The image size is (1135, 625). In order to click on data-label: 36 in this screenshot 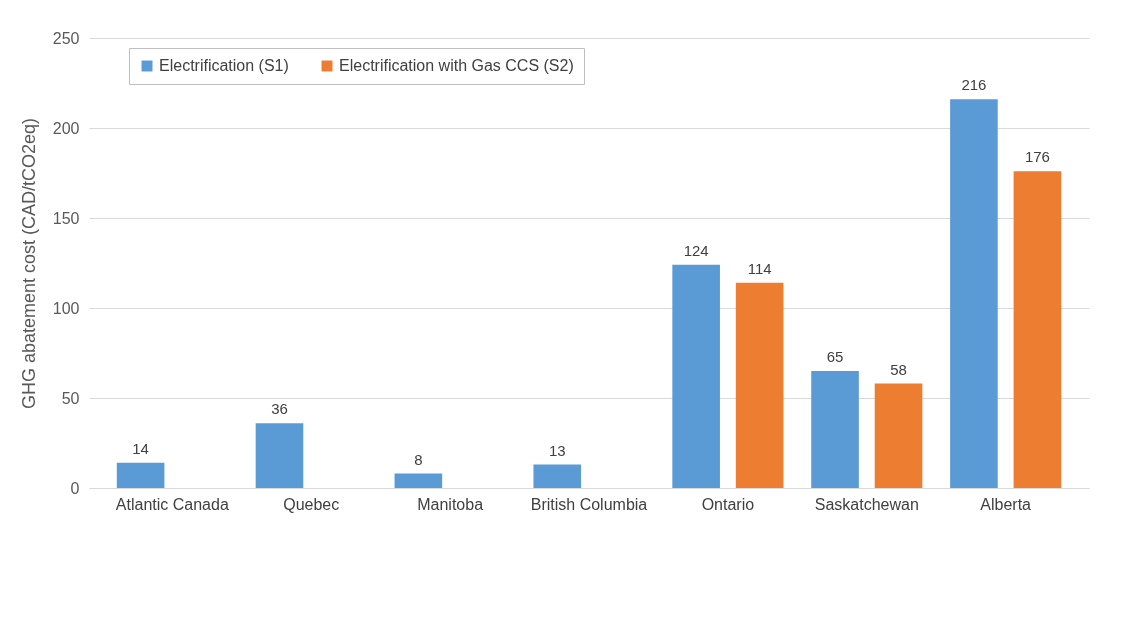, I will do `click(279, 409)`.